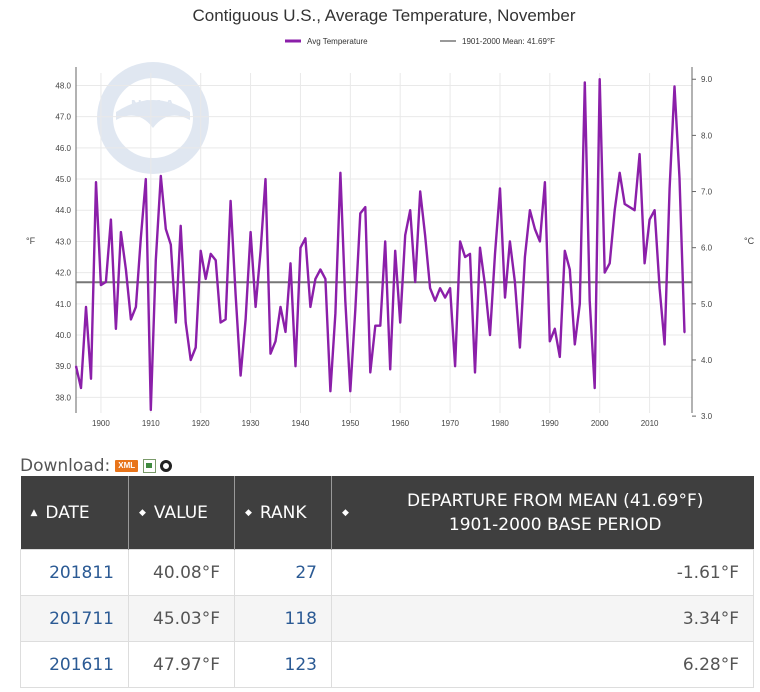  I want to click on y-tick-label-left: 43.0, so click(63, 241).